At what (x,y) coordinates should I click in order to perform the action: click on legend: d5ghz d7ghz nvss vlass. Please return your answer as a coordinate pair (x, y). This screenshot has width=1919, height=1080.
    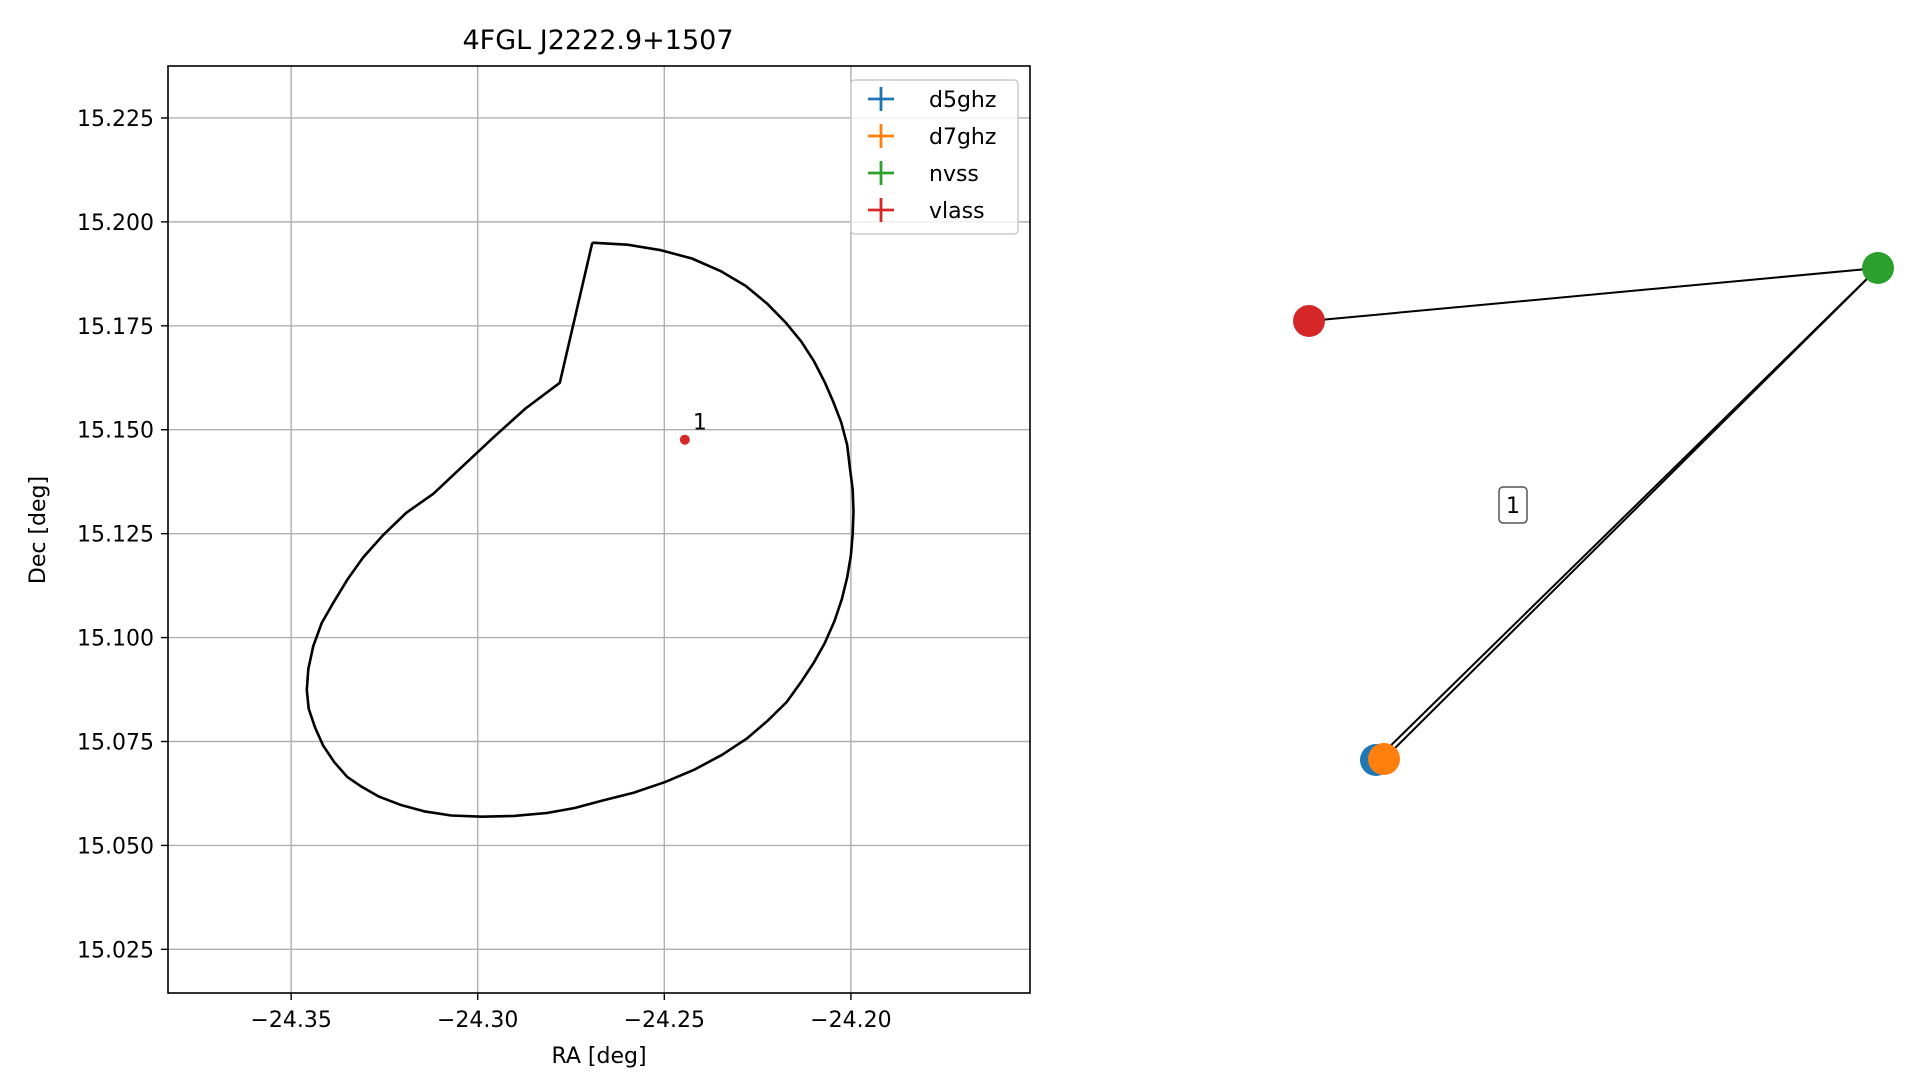
    Looking at the image, I should click on (934, 157).